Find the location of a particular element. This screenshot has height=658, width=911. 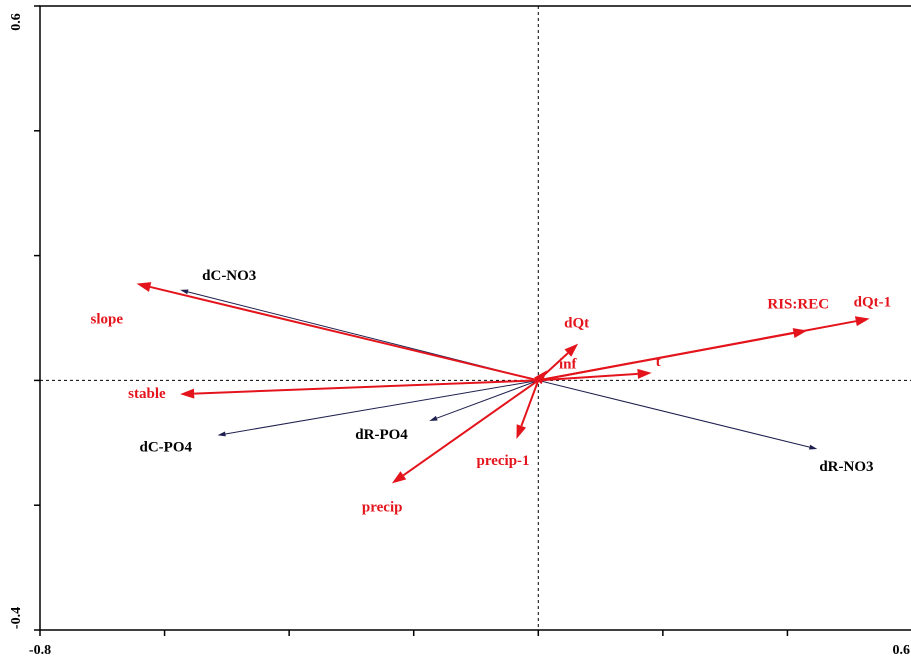

response-label-dr-no3: dR-NO3 is located at coordinates (846, 467).